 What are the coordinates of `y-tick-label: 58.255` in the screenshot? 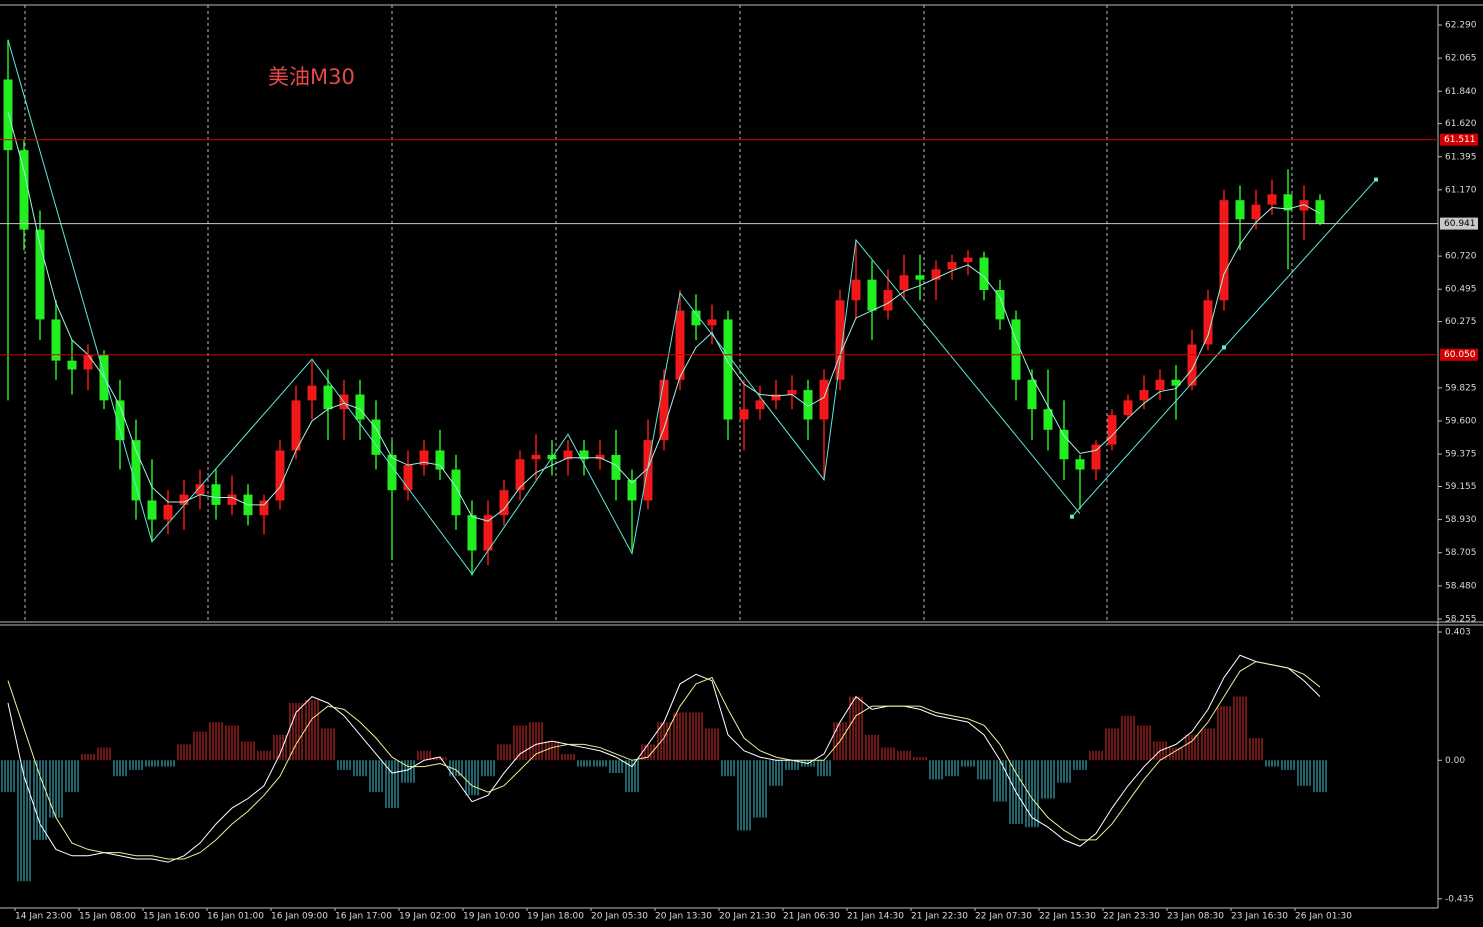 It's located at (1461, 619).